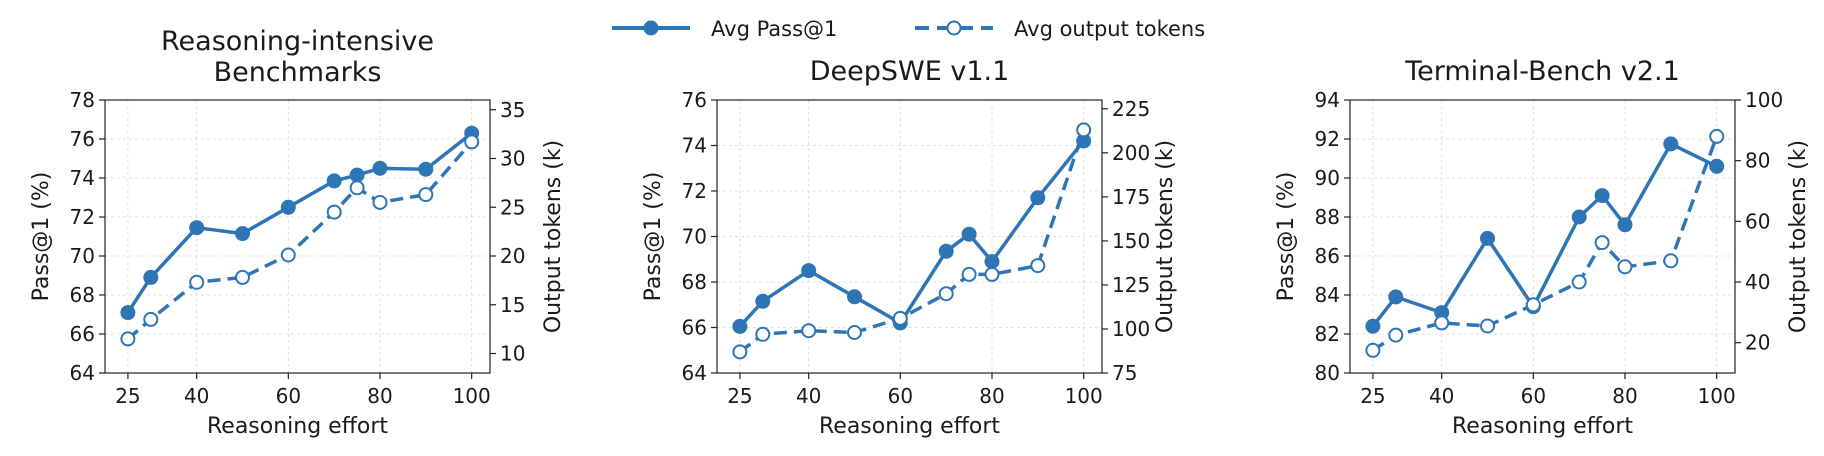 This screenshot has height=456, width=1824. What do you see at coordinates (512, 110) in the screenshot?
I see `y2-tick-label: 35` at bounding box center [512, 110].